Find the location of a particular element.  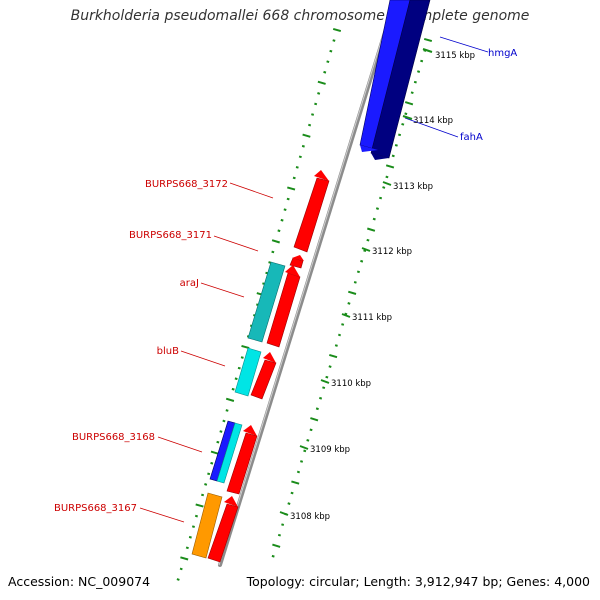

label-BURPS668_3168: BURPS668_3168 is located at coordinates (113, 437).